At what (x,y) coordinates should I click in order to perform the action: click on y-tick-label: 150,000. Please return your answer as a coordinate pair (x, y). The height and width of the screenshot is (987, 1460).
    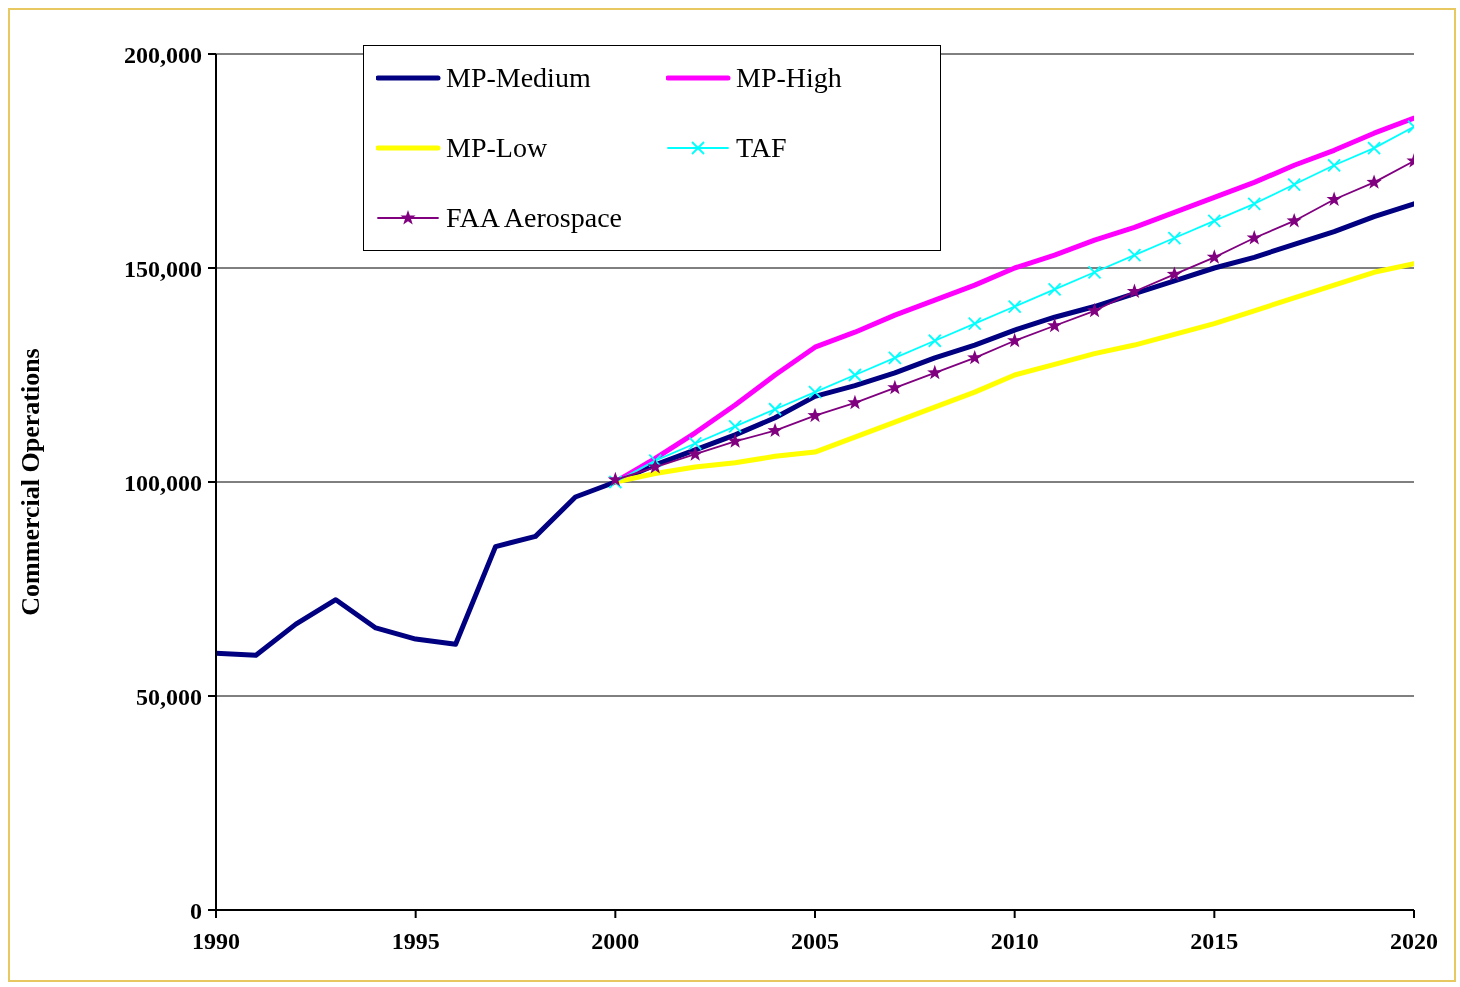
    Looking at the image, I should click on (163, 268).